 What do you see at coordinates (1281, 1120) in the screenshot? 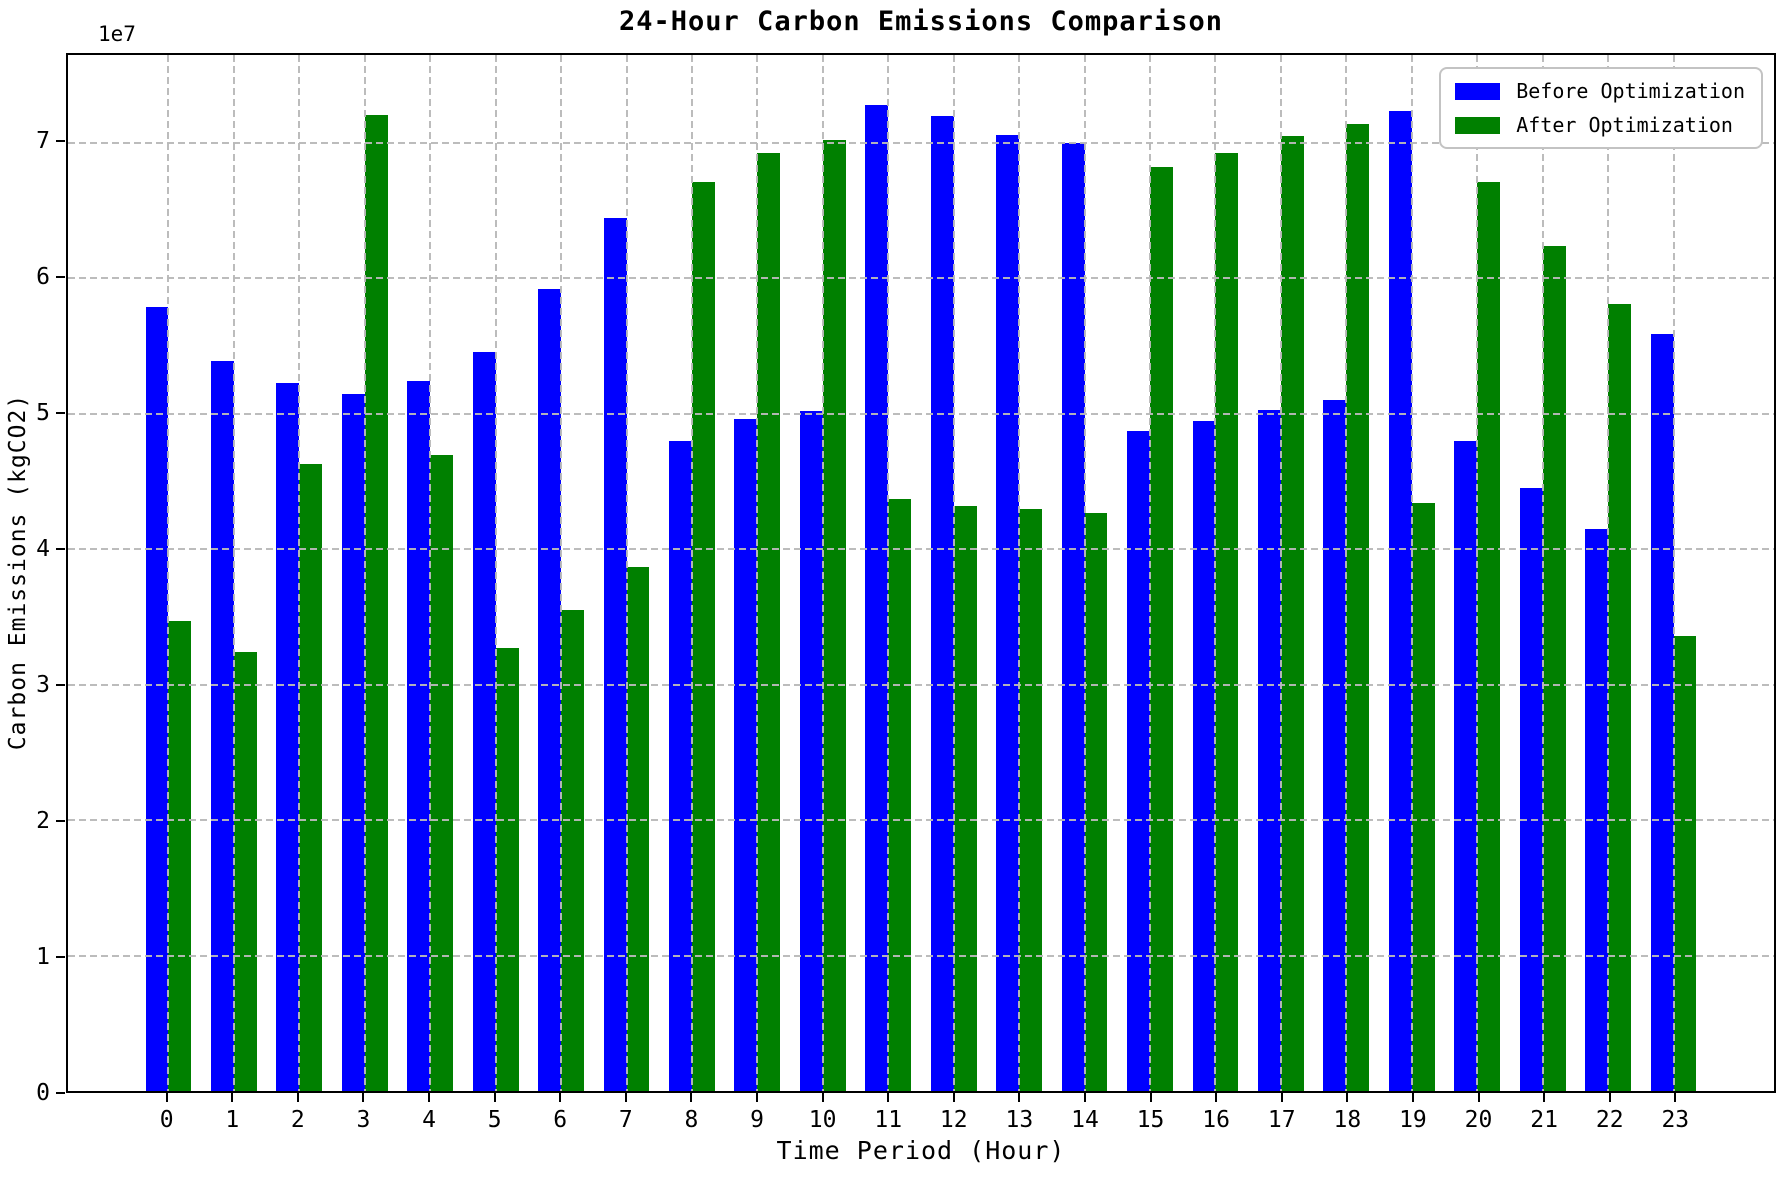
I see `x-tick-label-17: 17` at bounding box center [1281, 1120].